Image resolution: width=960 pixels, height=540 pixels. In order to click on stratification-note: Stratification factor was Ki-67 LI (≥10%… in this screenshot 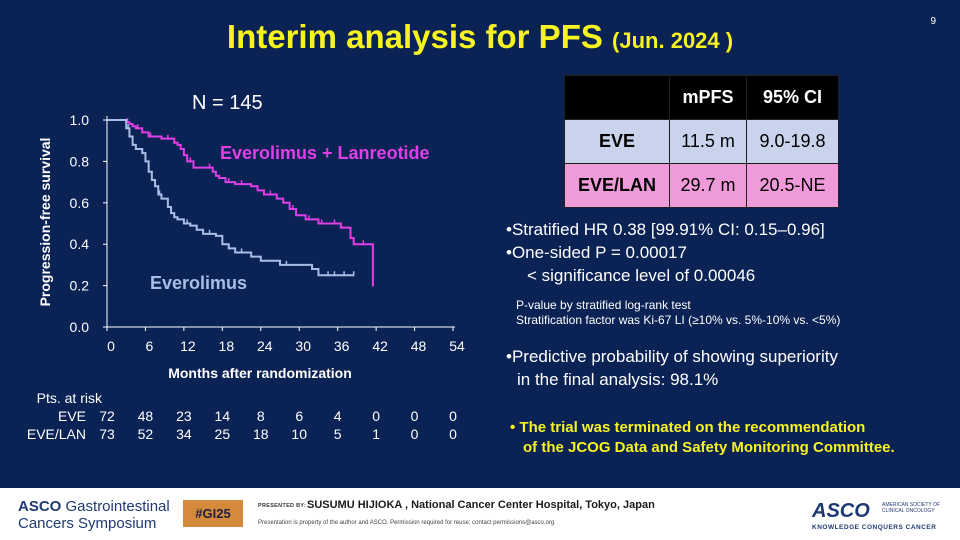, I will do `click(678, 320)`.